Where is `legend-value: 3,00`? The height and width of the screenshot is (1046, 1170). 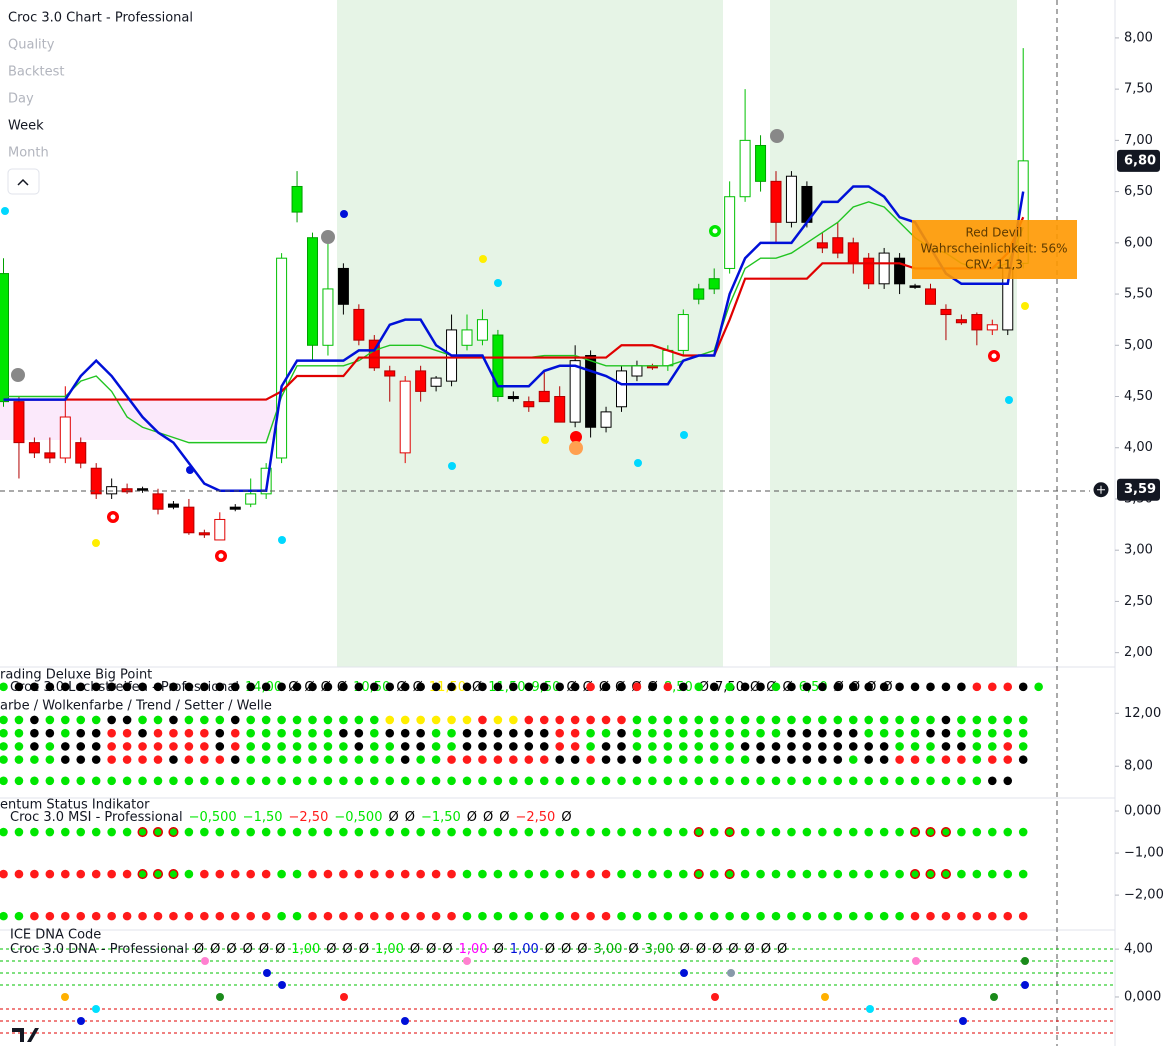 legend-value: 3,00 is located at coordinates (659, 949).